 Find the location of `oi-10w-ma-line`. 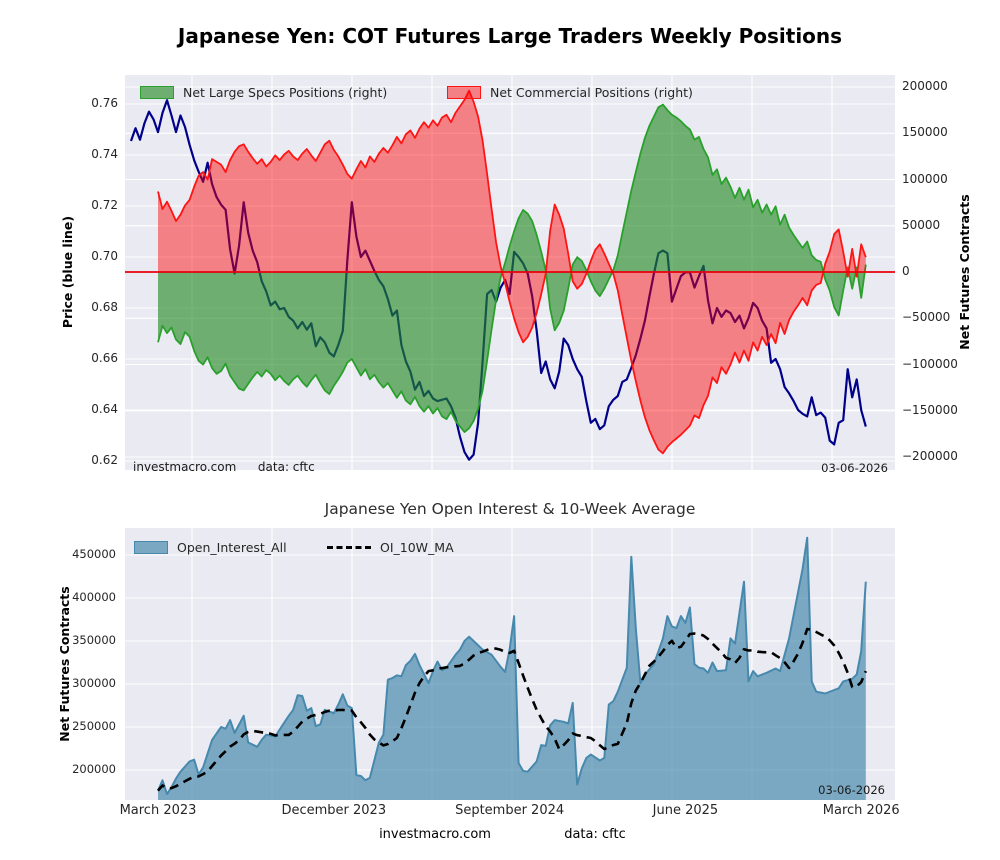

oi-10w-ma-line is located at coordinates (512, 709).